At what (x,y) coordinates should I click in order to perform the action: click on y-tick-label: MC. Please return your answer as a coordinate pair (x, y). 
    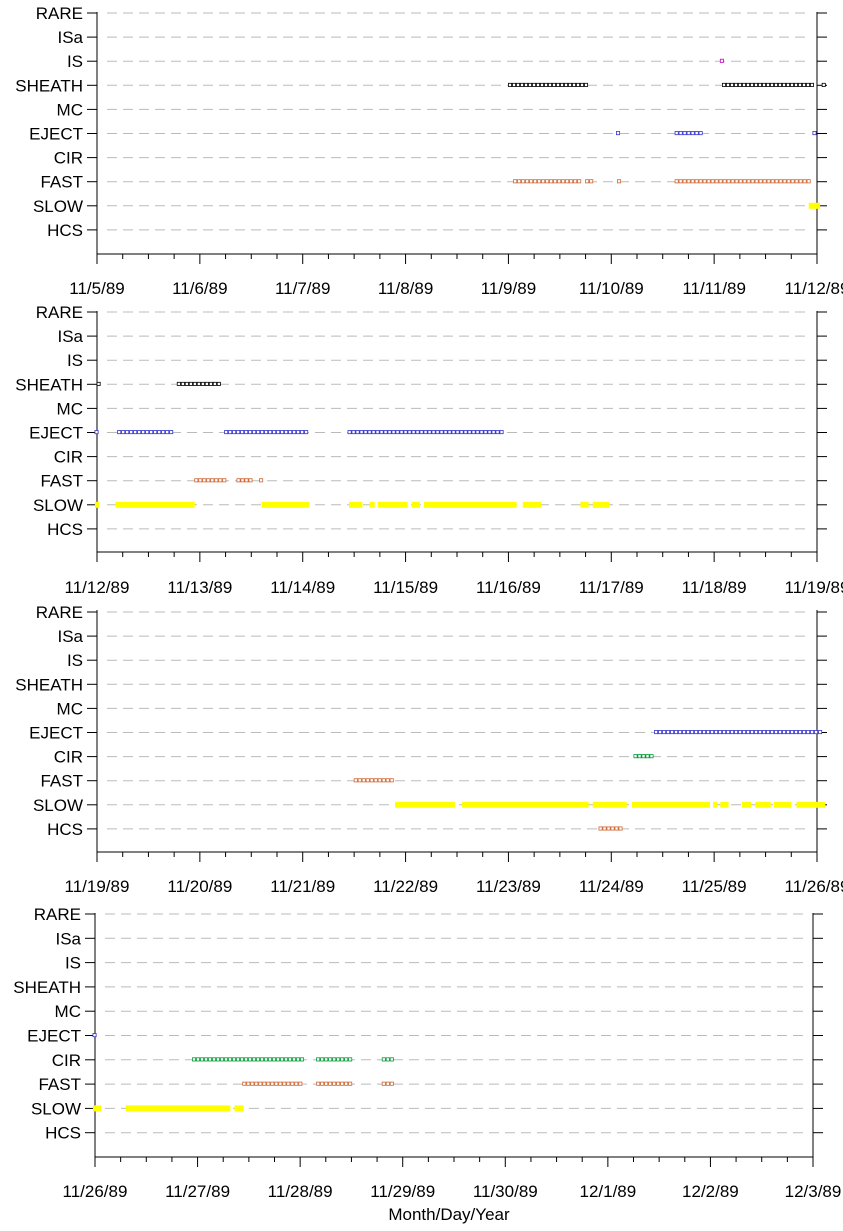
    Looking at the image, I should click on (70, 408).